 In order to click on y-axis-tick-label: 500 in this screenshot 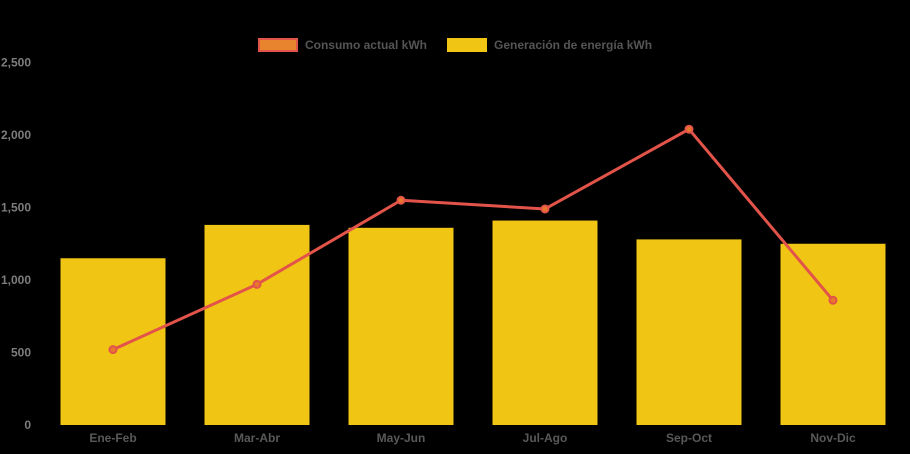, I will do `click(21, 353)`.